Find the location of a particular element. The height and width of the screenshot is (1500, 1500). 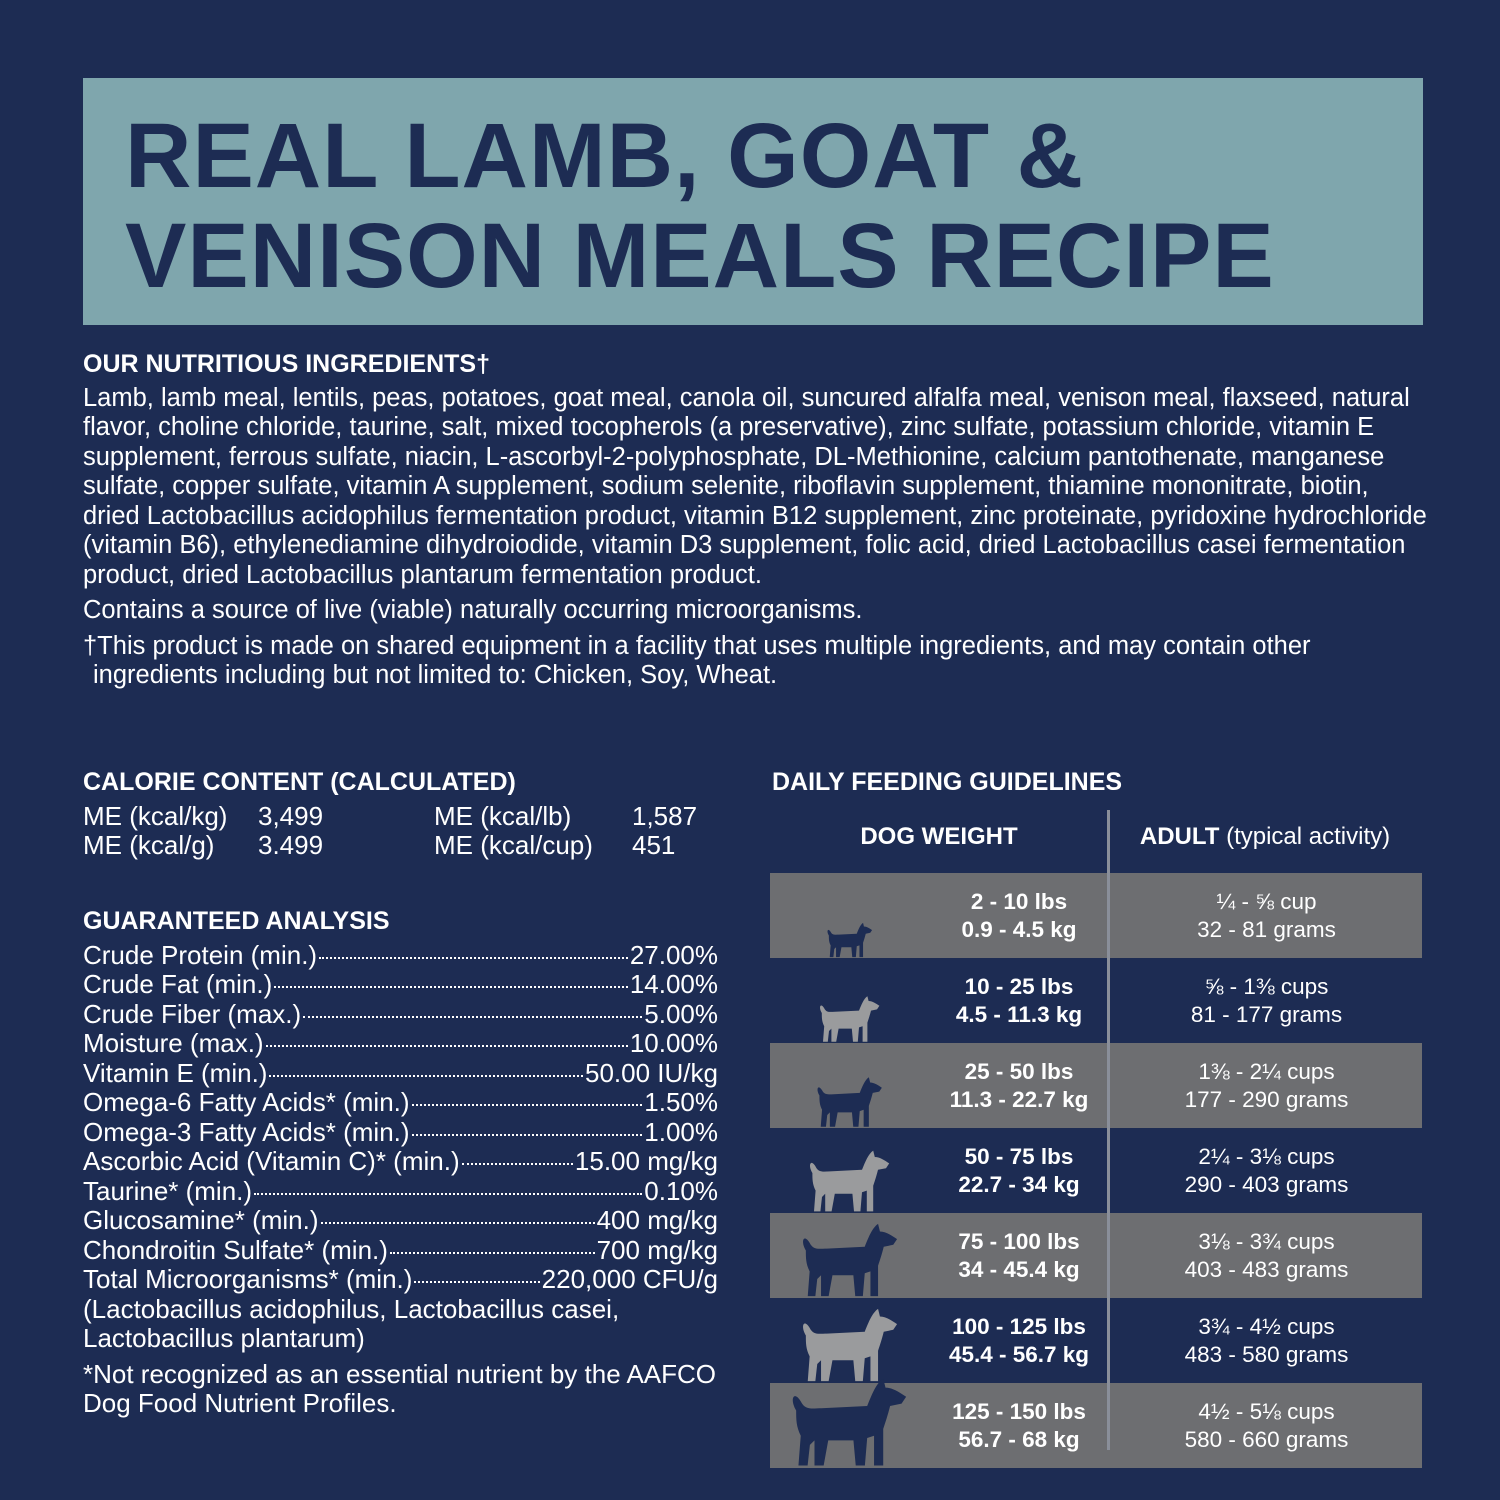

adult-amount: 2¼ - 3⅛ cups 290 - 403 grams is located at coordinates (1265, 1171).